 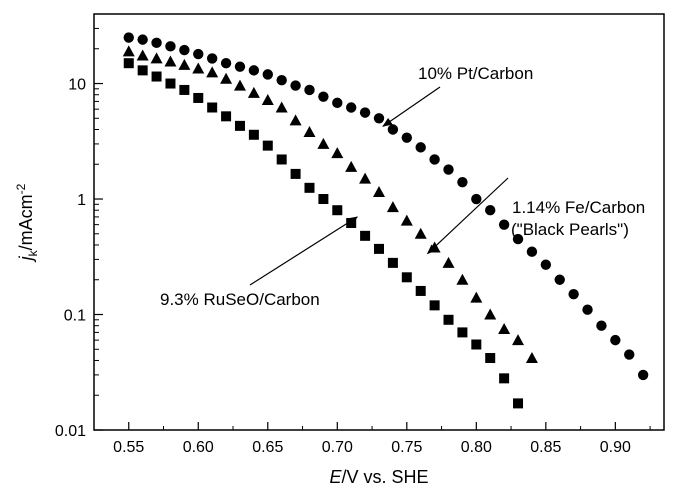 What do you see at coordinates (128, 447) in the screenshot?
I see `x-tick-label: 0.55` at bounding box center [128, 447].